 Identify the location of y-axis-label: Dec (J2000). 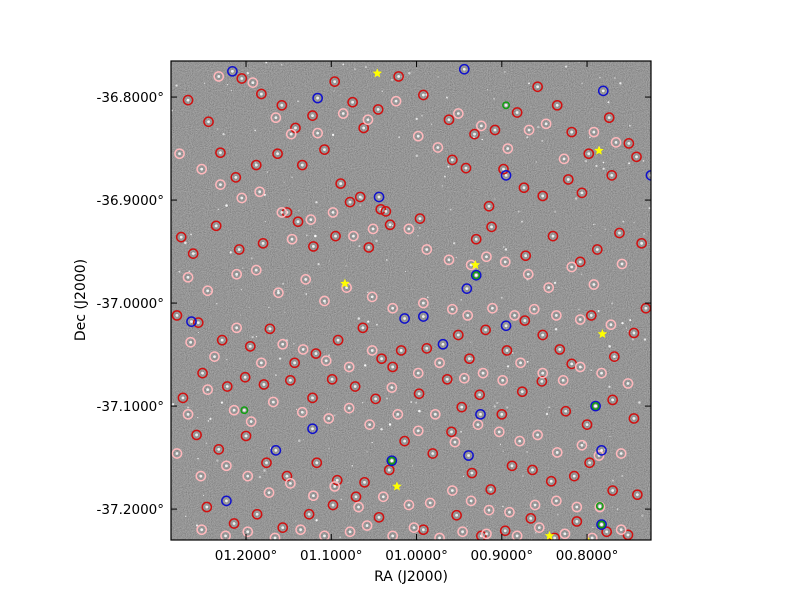
(81, 300).